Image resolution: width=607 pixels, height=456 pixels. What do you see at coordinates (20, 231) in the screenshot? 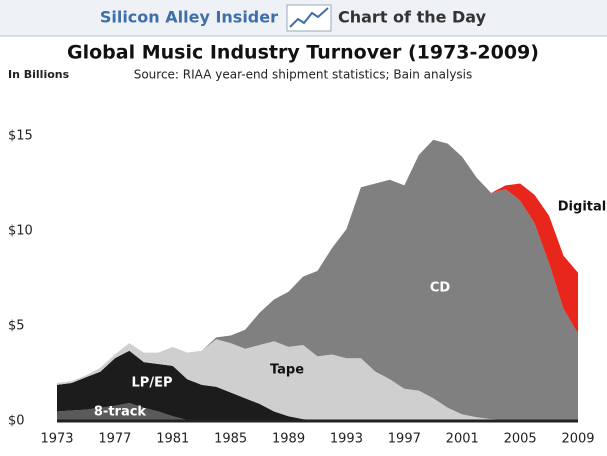
I see `y-tick-label: $10` at bounding box center [20, 231].